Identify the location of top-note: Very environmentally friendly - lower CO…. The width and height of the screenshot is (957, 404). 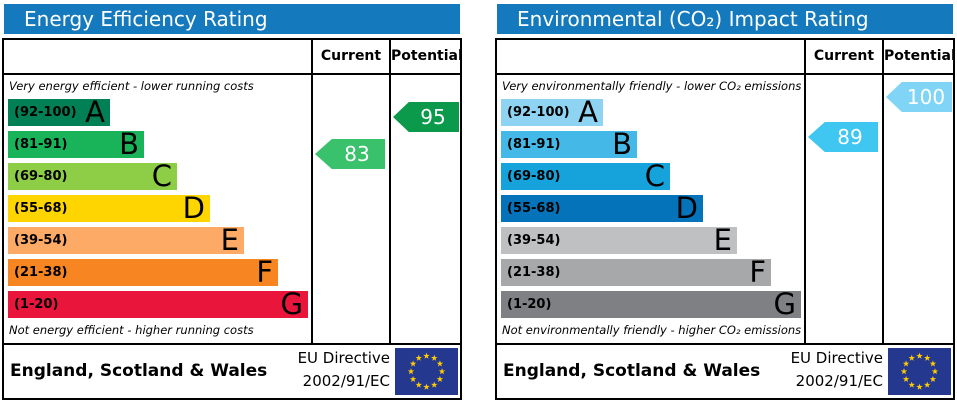
(652, 86).